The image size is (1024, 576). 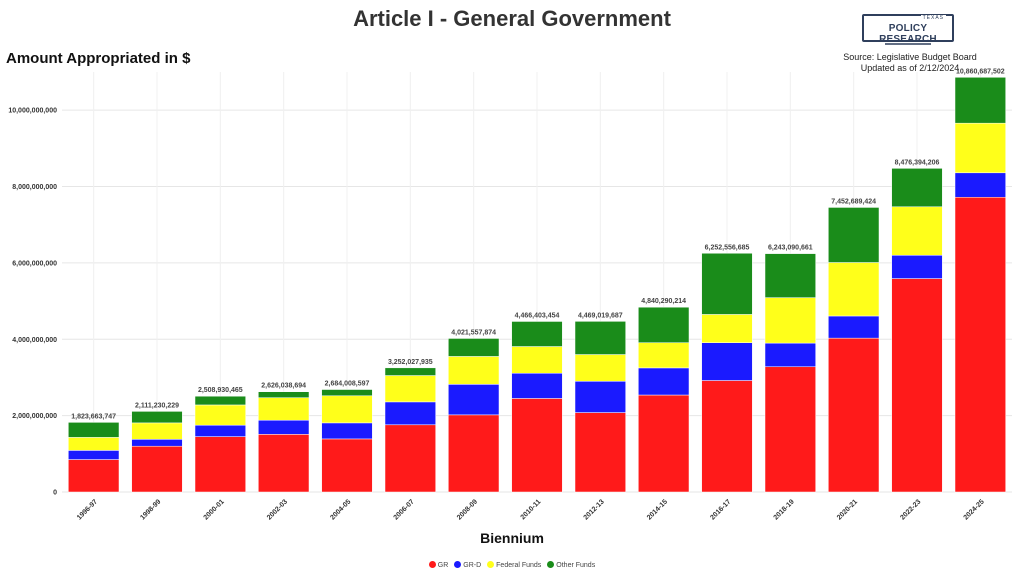 I want to click on x-tick-label: 2004-05, so click(x=340, y=509).